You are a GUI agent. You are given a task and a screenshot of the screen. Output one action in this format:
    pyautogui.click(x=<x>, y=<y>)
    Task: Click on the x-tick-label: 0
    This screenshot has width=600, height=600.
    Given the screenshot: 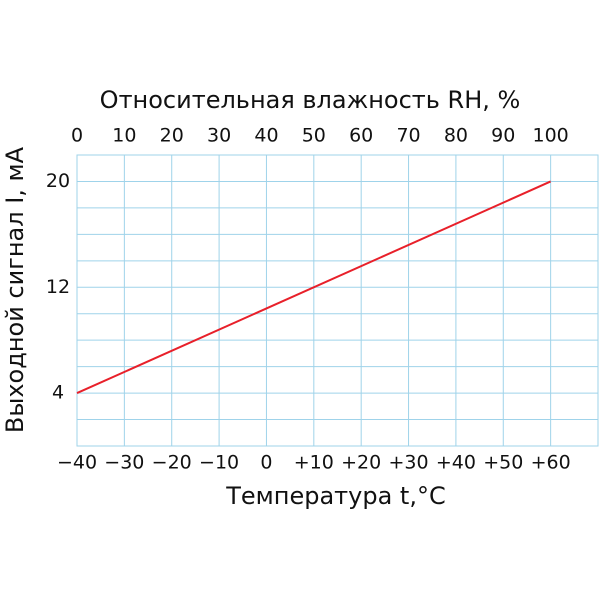 What is the action you would take?
    pyautogui.click(x=266, y=463)
    